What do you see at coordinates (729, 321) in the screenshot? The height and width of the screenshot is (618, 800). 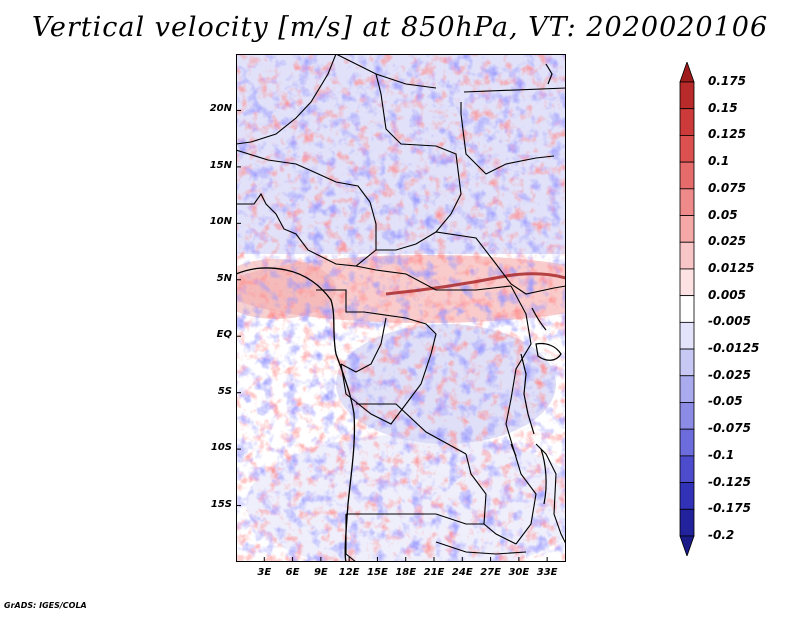 I see `colorbar-label: -0.005` at bounding box center [729, 321].